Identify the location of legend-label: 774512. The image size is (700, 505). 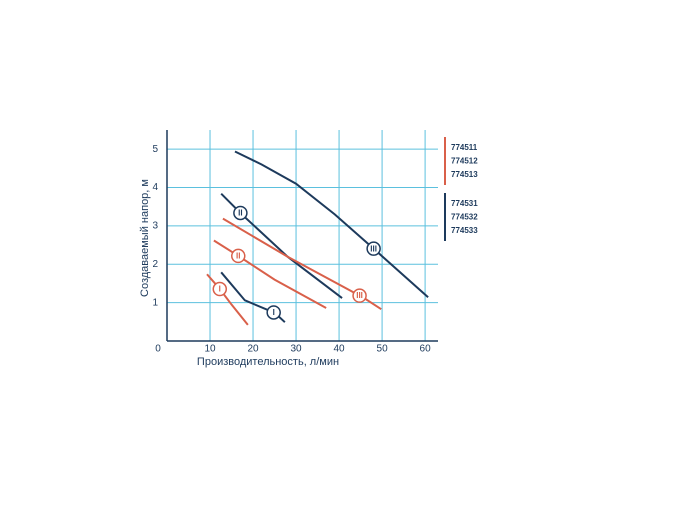
(464, 161).